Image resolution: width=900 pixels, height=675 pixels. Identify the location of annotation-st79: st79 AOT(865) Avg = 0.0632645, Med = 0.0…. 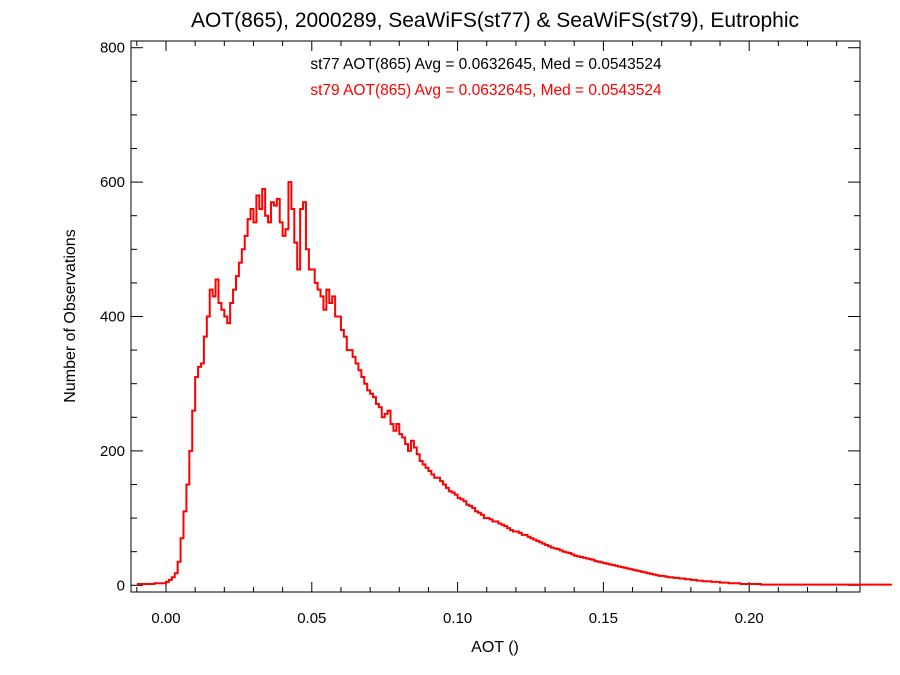
(486, 90).